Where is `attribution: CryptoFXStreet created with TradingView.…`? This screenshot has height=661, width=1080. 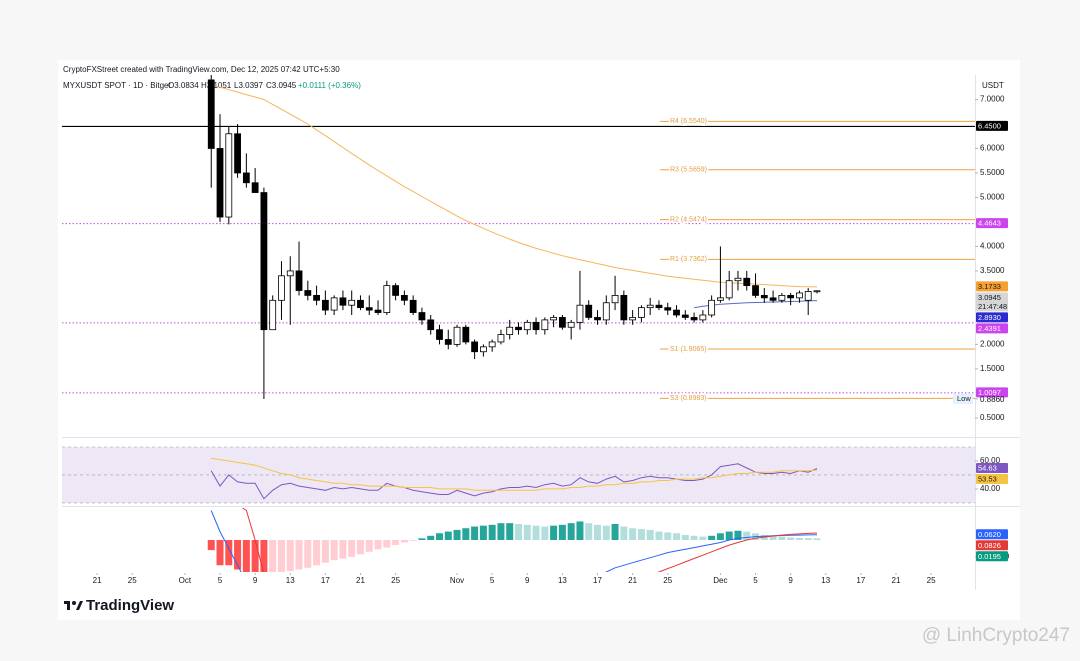 attribution: CryptoFXStreet created with TradingView.… is located at coordinates (201, 69).